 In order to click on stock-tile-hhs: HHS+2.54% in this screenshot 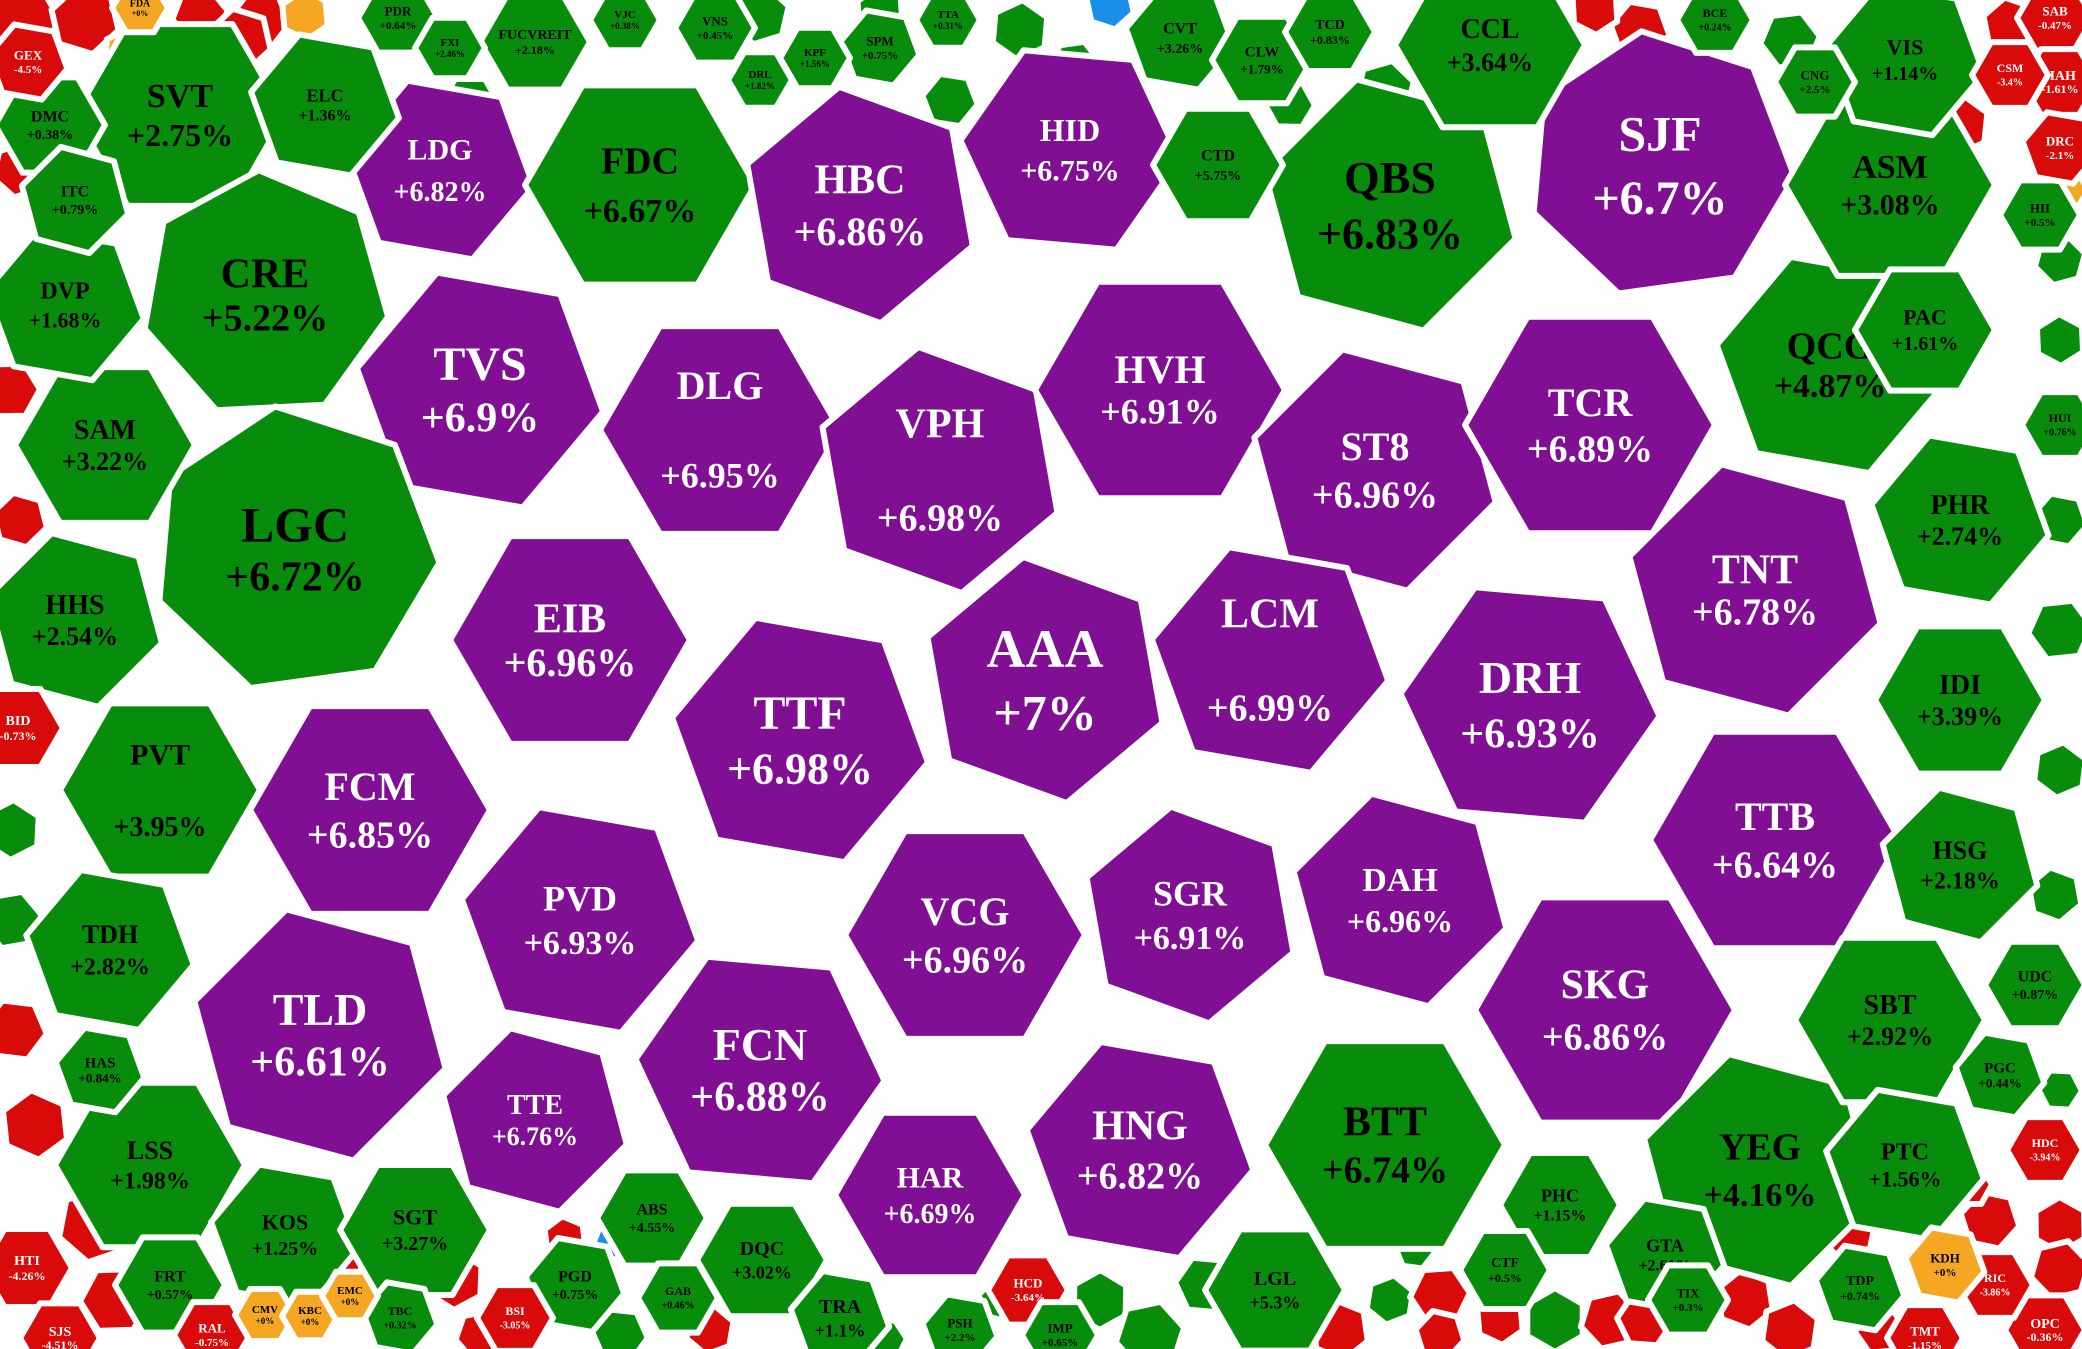, I will do `click(82, 620)`.